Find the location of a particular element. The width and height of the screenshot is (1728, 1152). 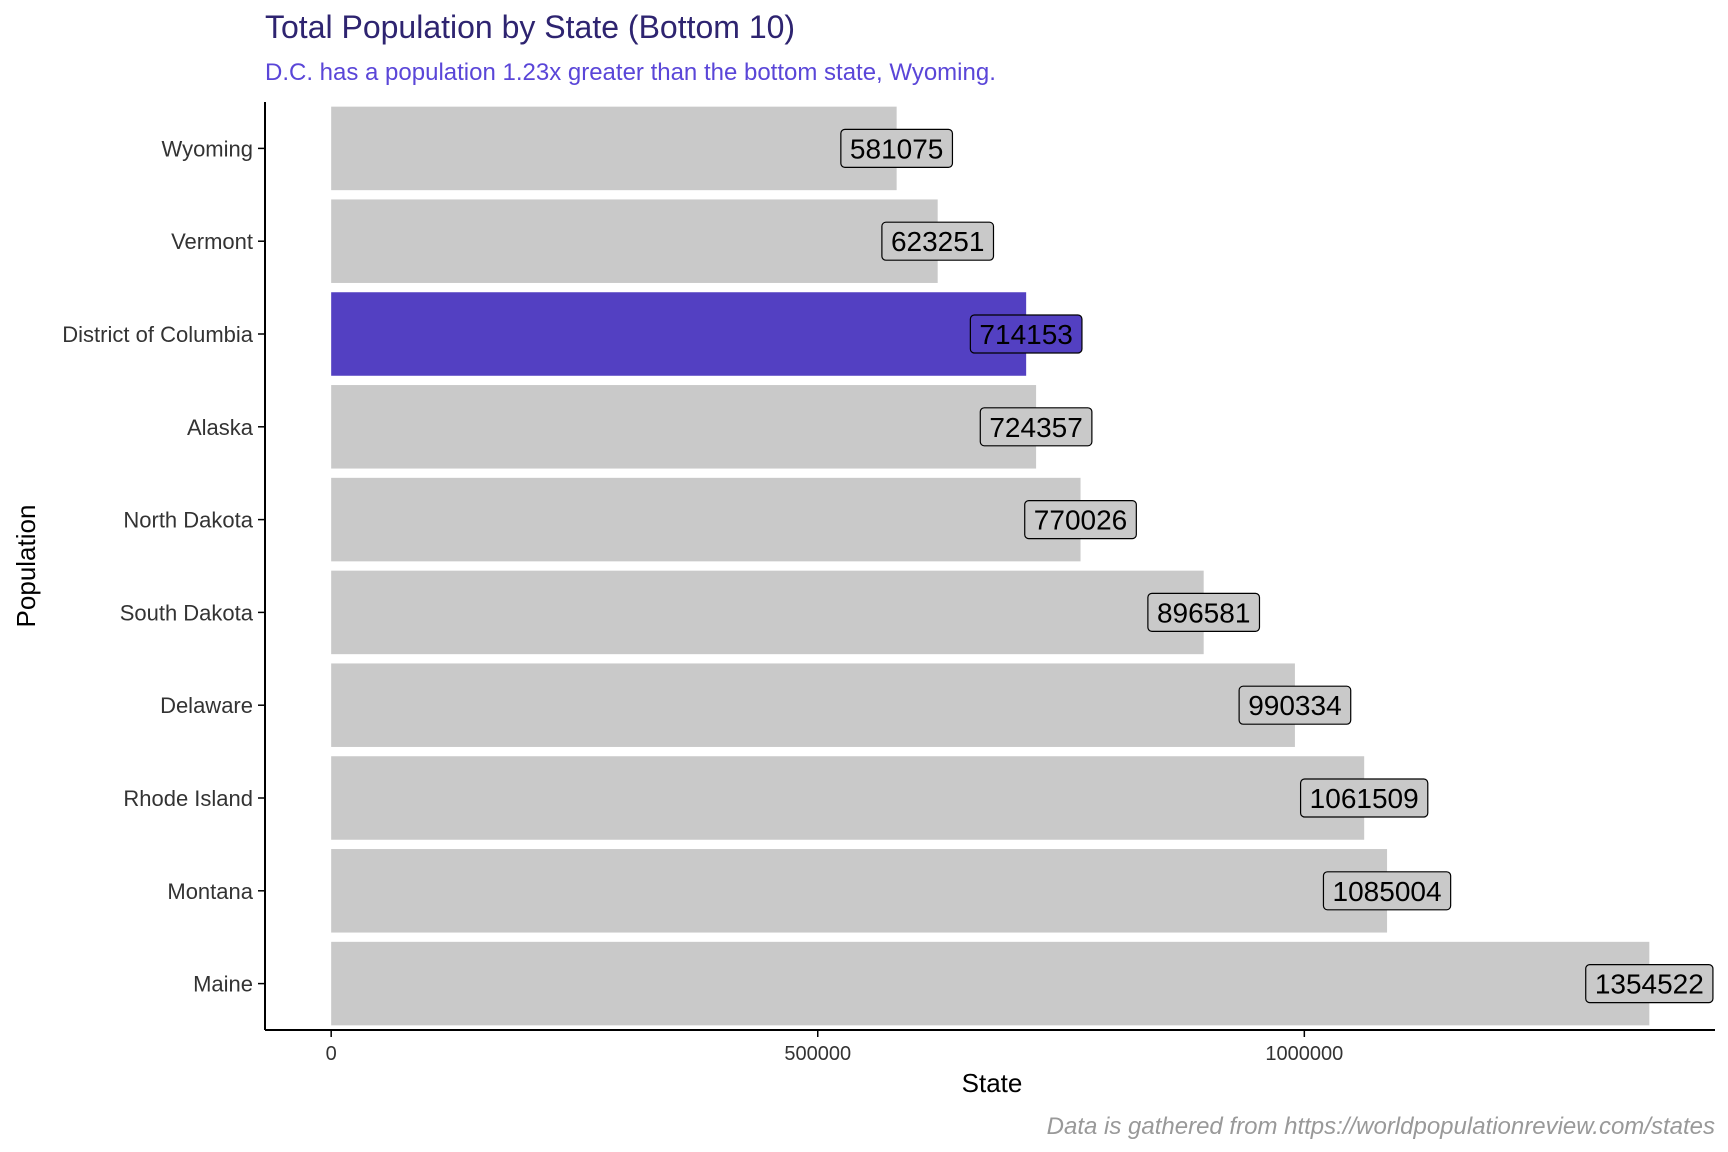

data-label: 724357 is located at coordinates (1035, 427).